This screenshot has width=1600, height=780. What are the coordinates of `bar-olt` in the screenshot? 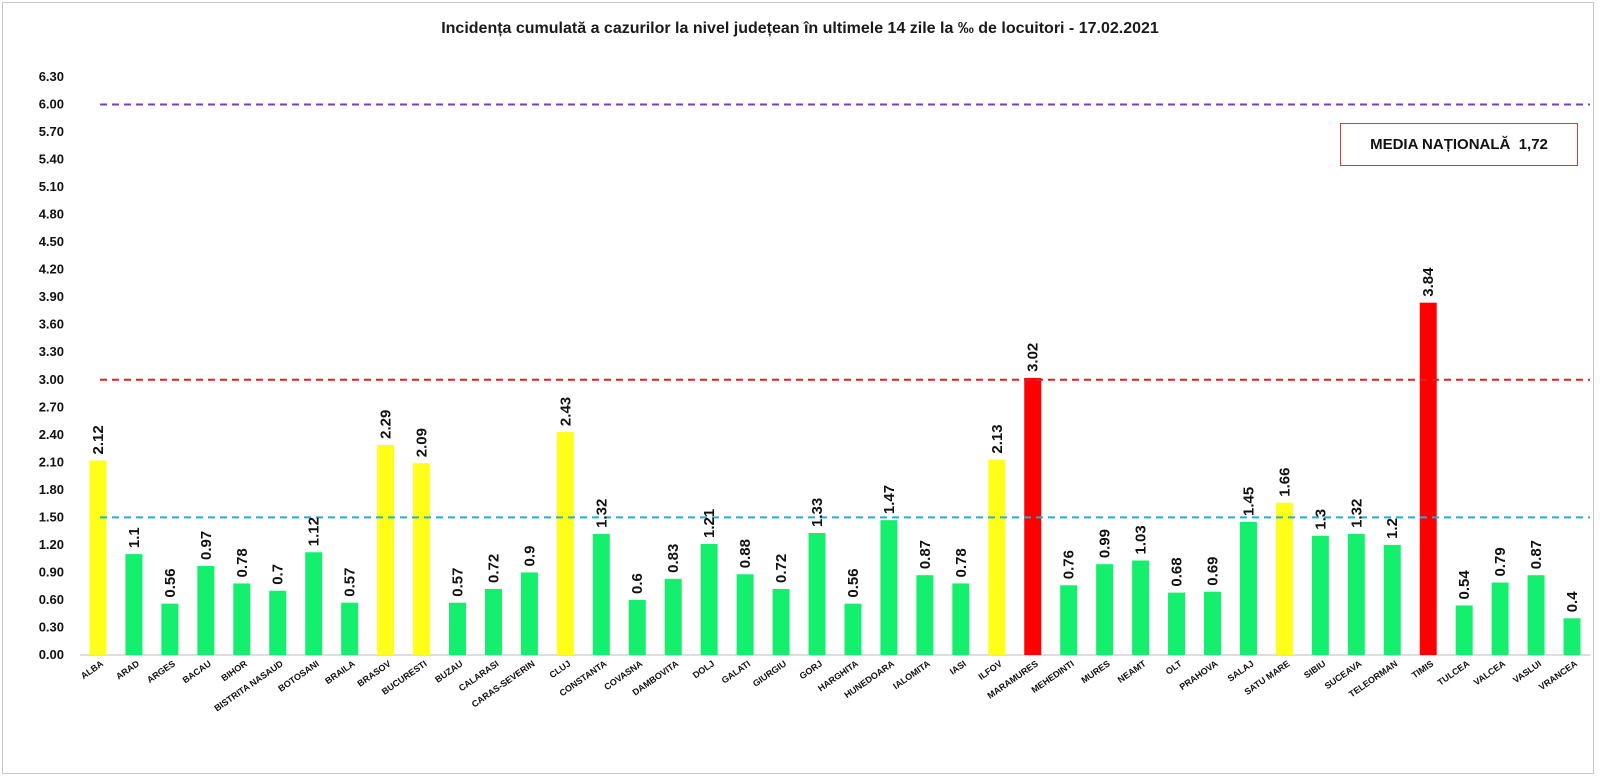 It's located at (1177, 623).